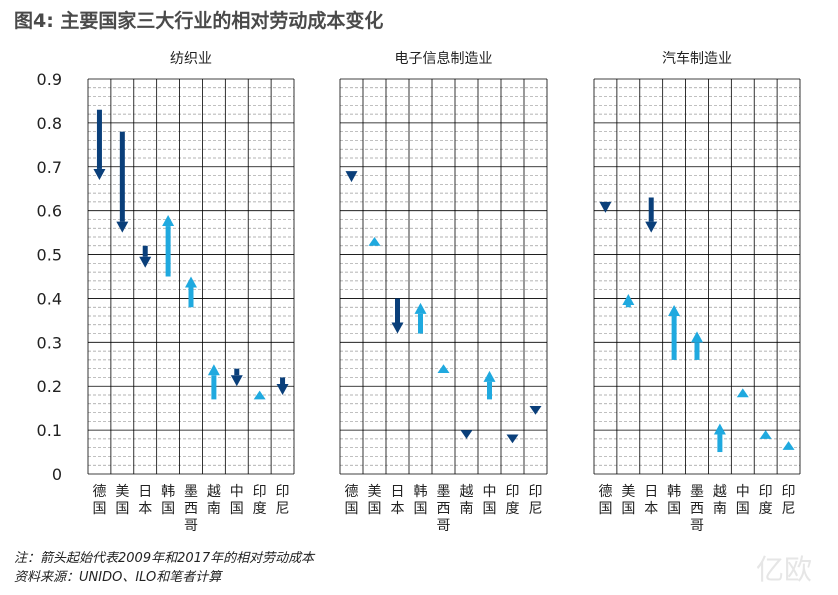 The image size is (838, 595). What do you see at coordinates (49, 167) in the screenshot?
I see `y-tick-label: 0.7` at bounding box center [49, 167].